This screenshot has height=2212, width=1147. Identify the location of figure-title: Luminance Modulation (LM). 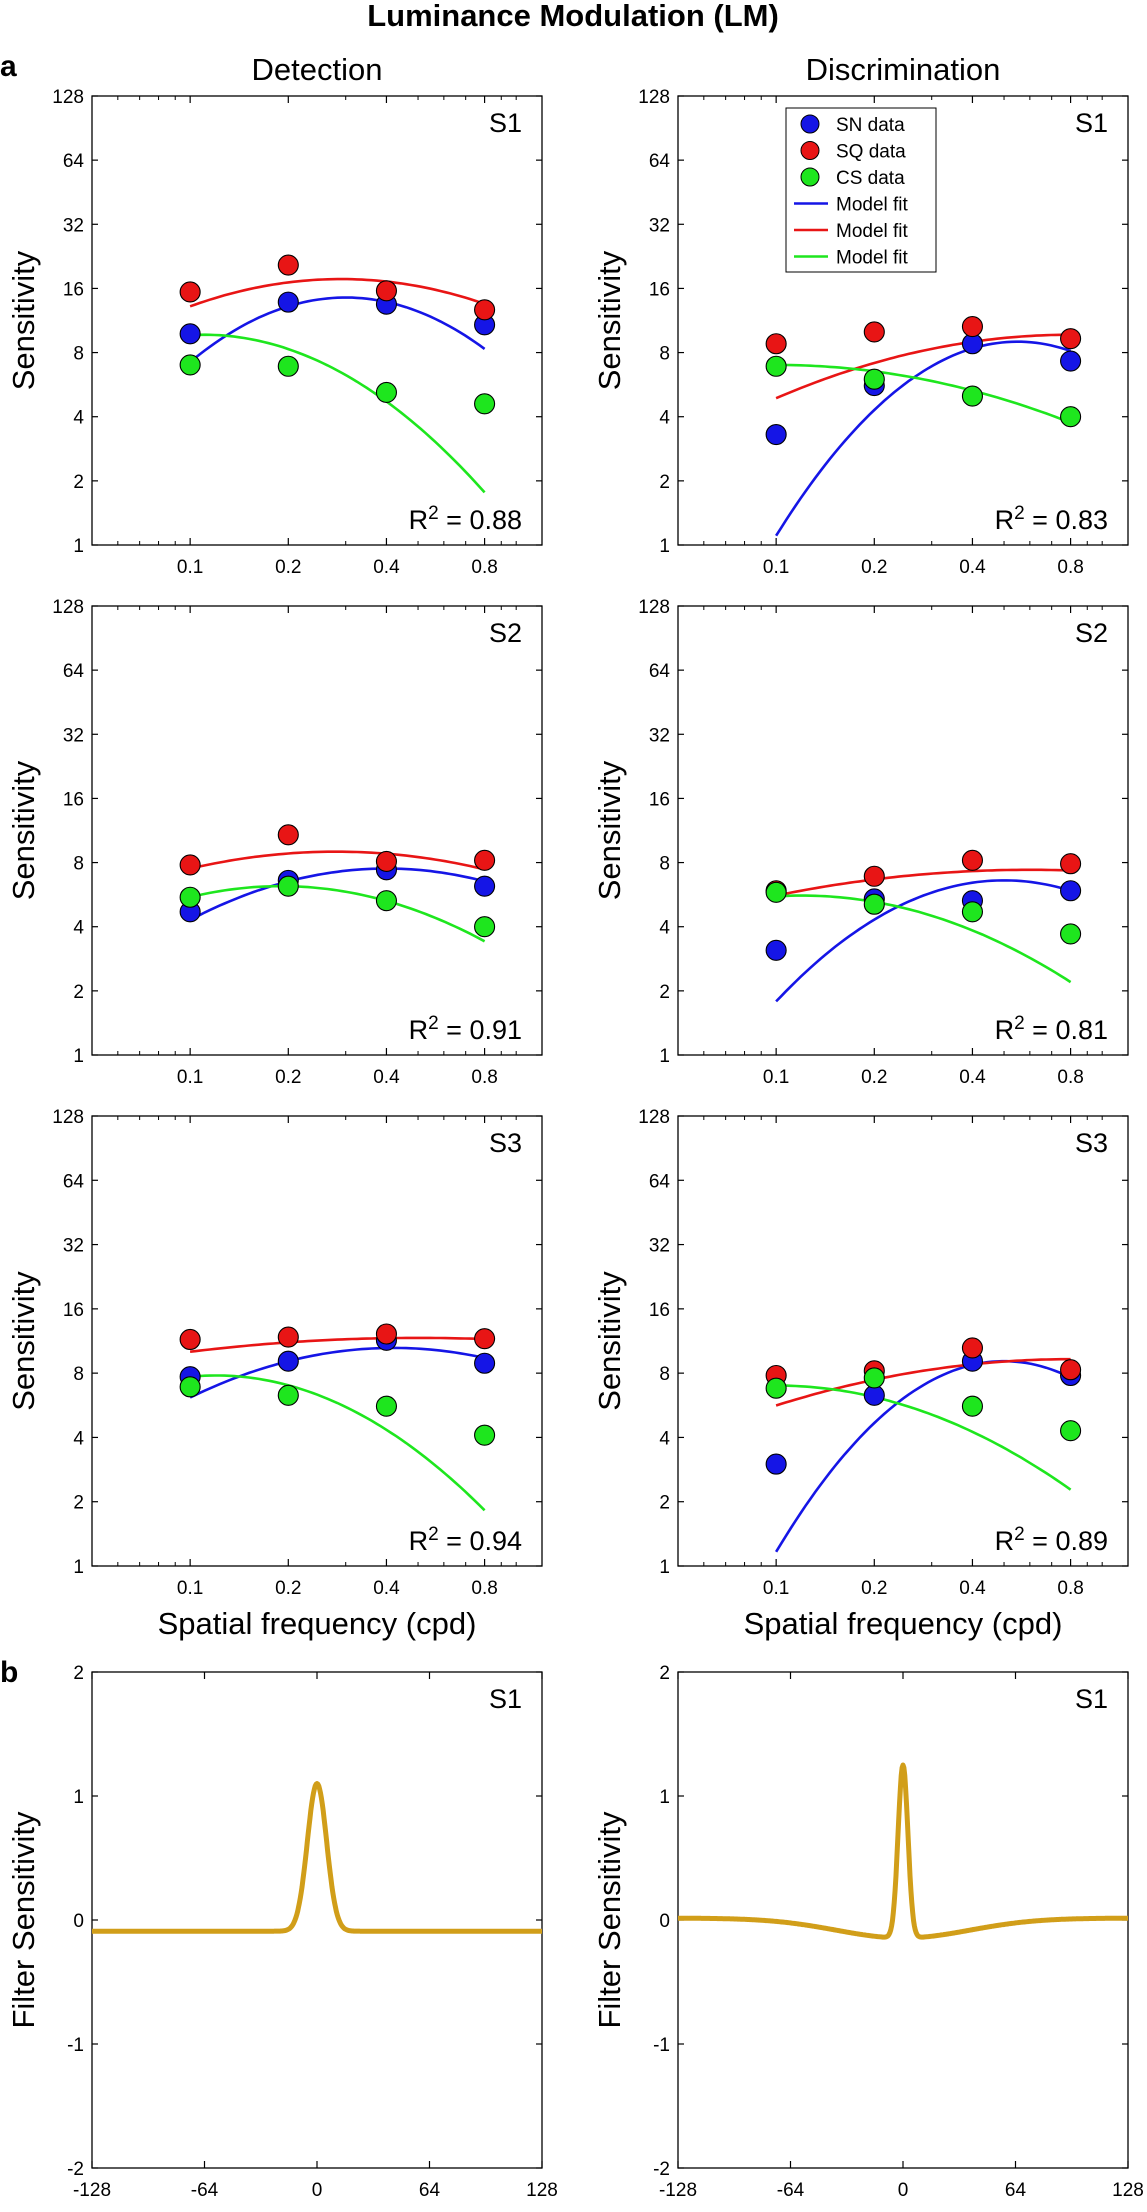
(573, 16).